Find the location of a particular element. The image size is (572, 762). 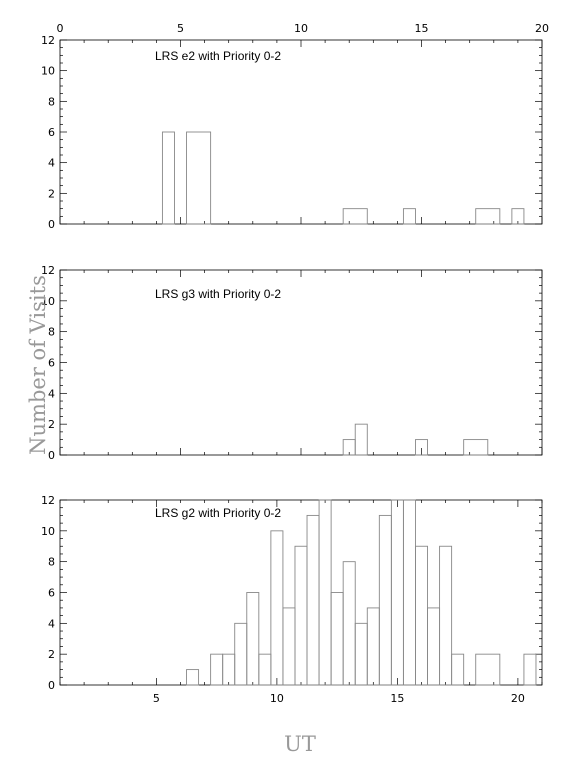

x-axis-label: UT is located at coordinates (300, 744).